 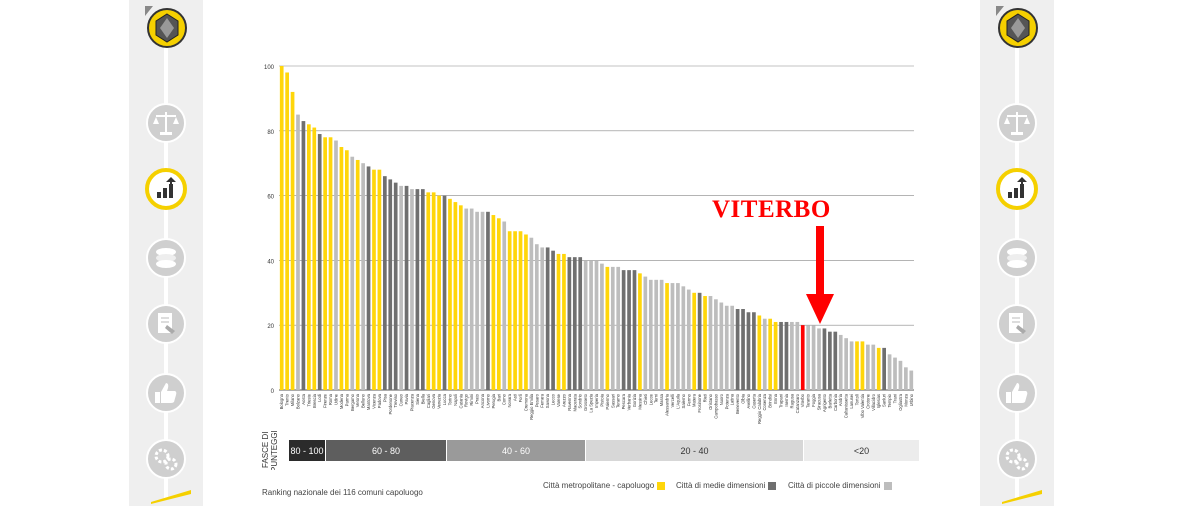 I want to click on x-tick-label: Ferrara, so click(x=542, y=400).